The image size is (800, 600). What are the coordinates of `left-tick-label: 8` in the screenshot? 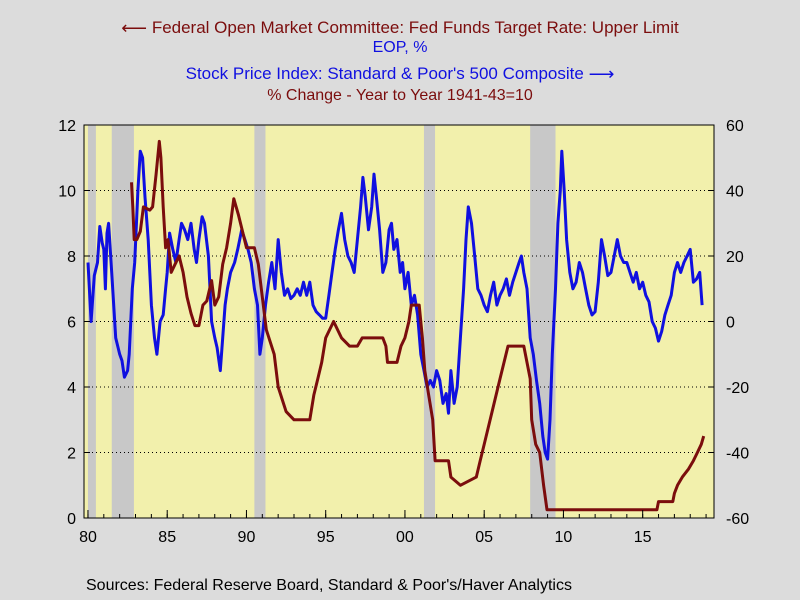 It's located at (71, 257).